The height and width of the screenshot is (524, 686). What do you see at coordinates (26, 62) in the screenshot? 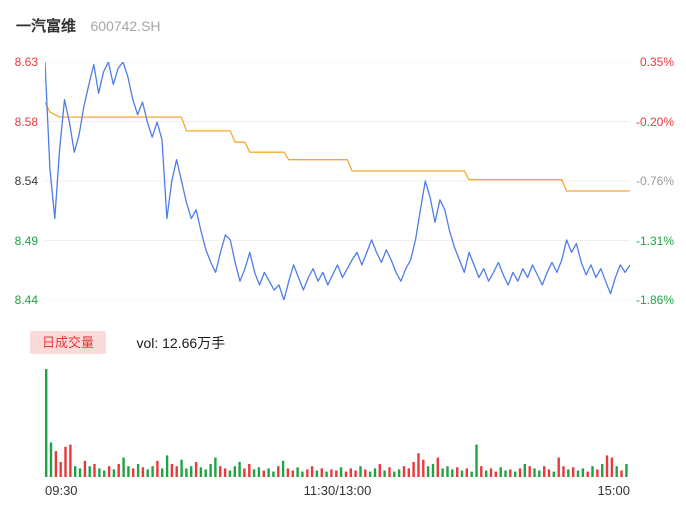
I see `price-tick: 8.63` at bounding box center [26, 62].